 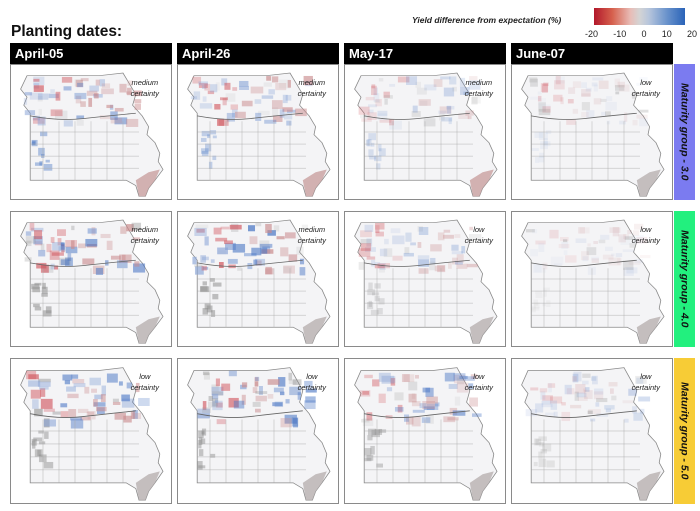 What do you see at coordinates (644, 34) in the screenshot?
I see `legend-tick: 0` at bounding box center [644, 34].